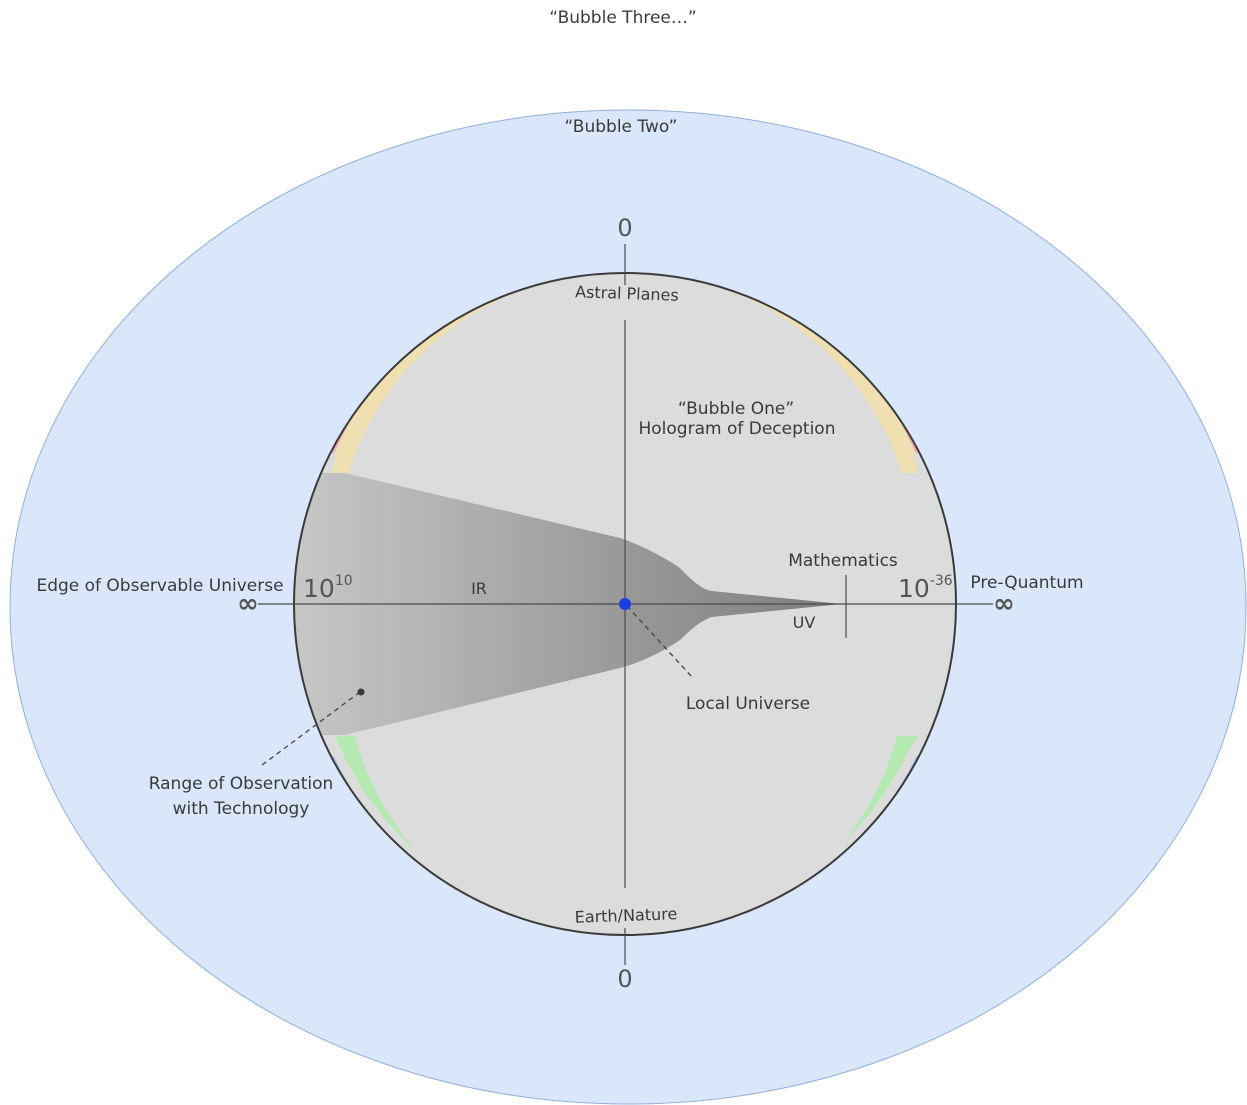 This screenshot has width=1247, height=1105. Describe the element at coordinates (1004, 604) in the screenshot. I see `infinity-right-icon: ∞` at that location.